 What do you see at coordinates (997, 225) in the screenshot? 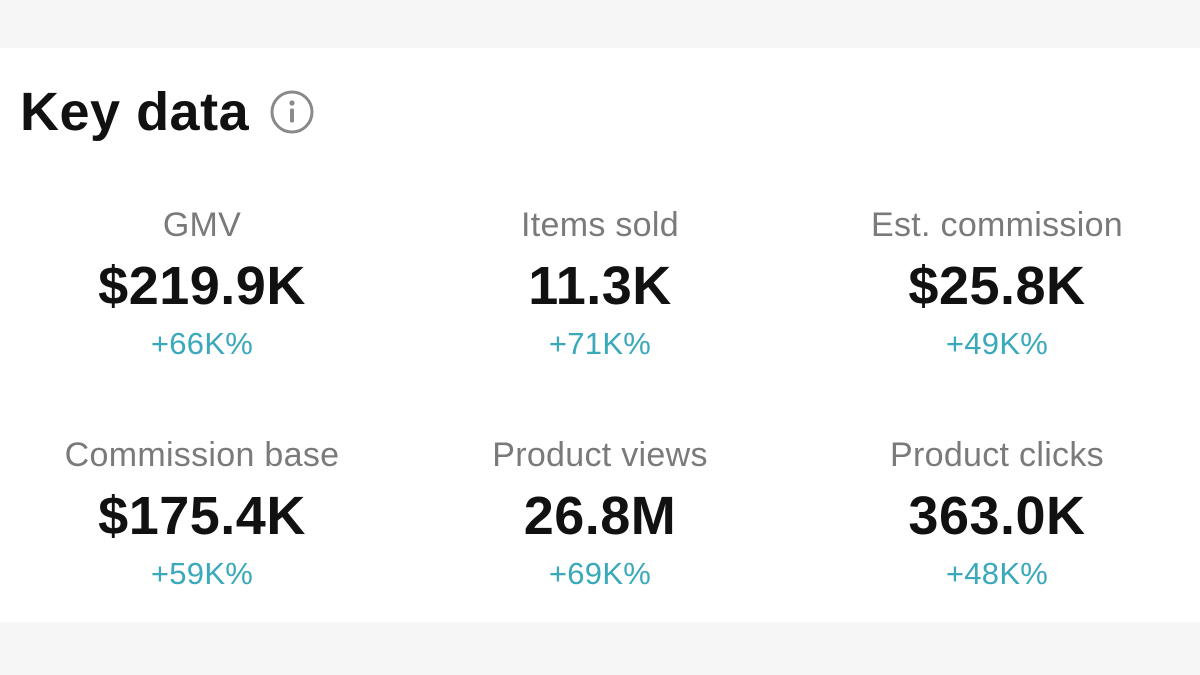
I see `metric-label: Est. commission` at bounding box center [997, 225].